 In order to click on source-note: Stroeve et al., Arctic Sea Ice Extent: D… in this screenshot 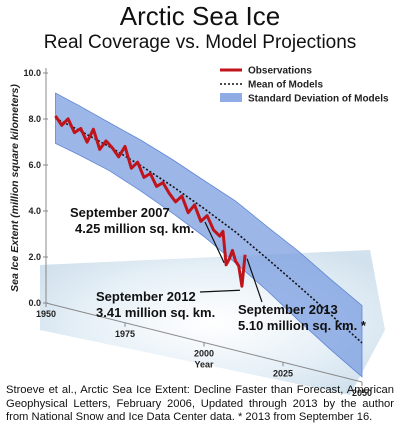, I will do `click(200, 404)`.